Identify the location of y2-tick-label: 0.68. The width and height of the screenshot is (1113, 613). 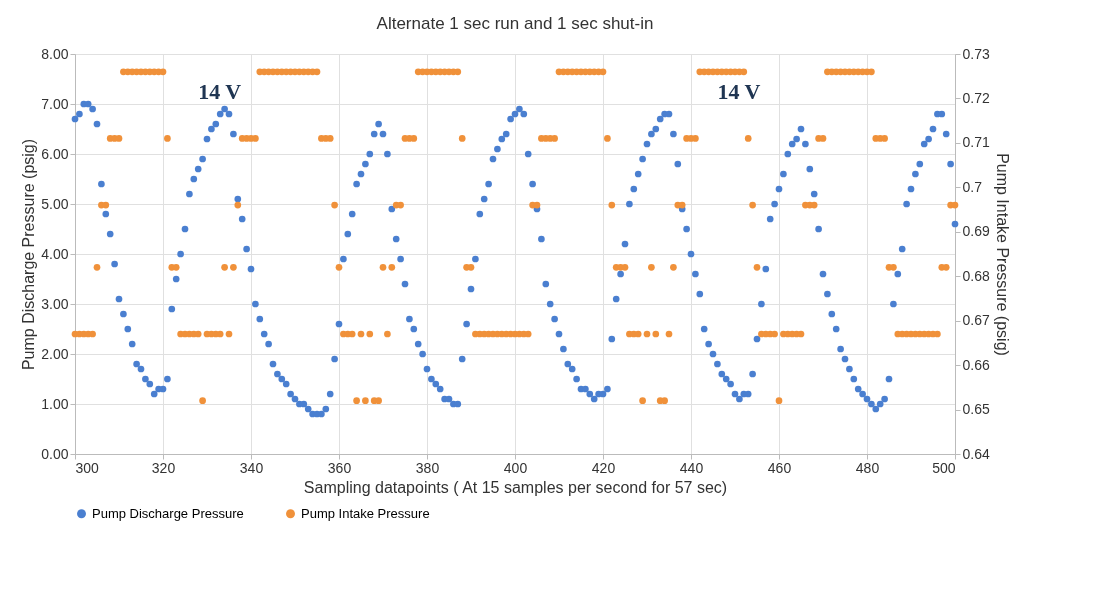
(976, 275).